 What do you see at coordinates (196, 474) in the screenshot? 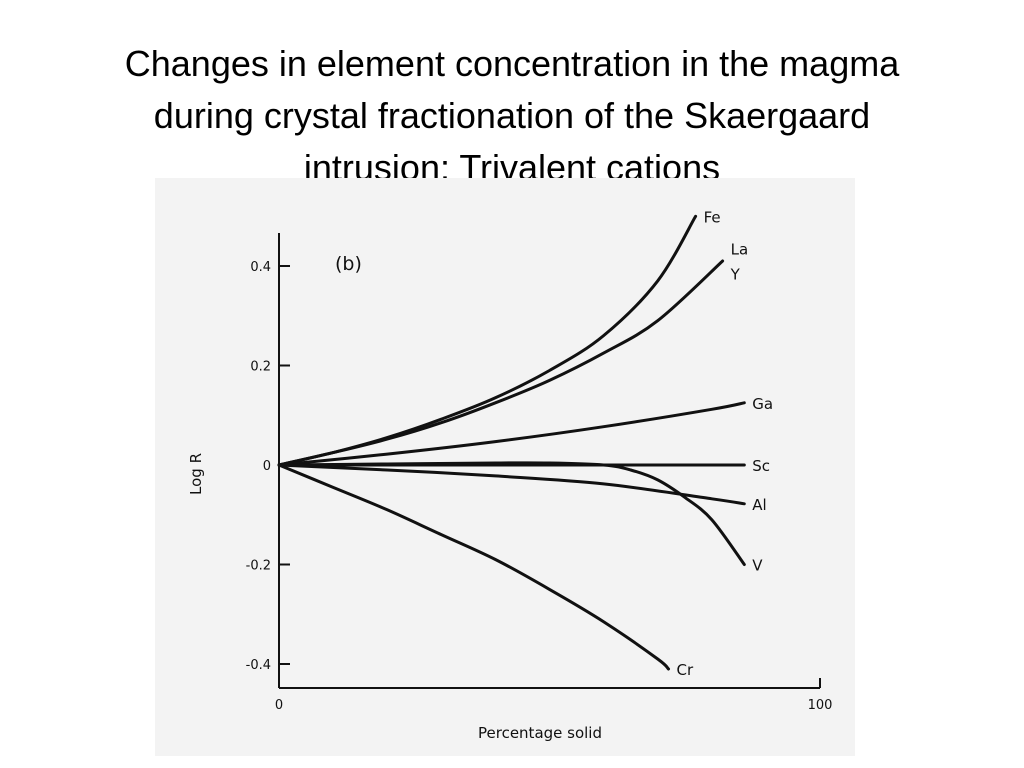
I see `y-axis-title: Log R` at bounding box center [196, 474].